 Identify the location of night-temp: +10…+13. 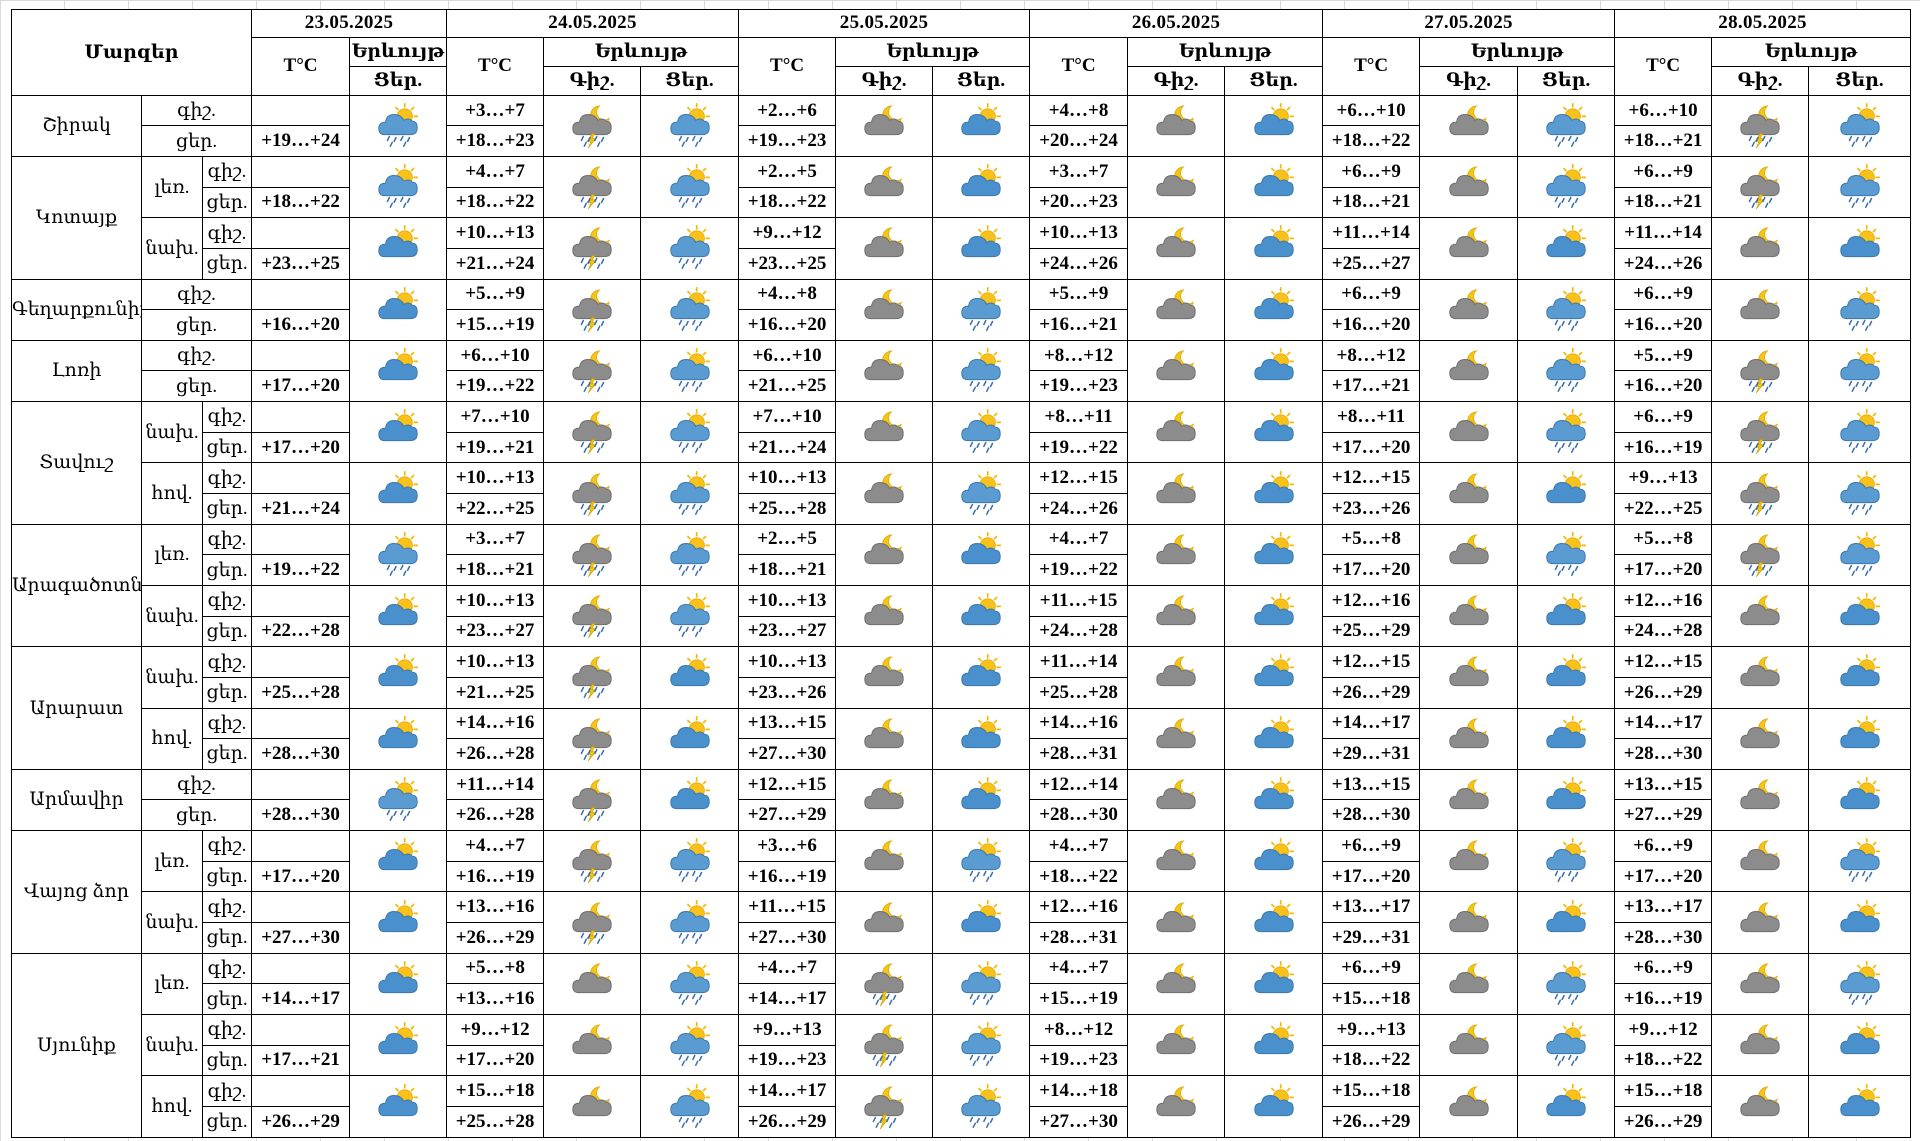
(495, 233).